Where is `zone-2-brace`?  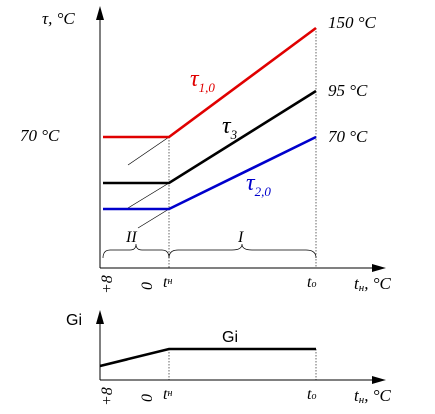
zone-2-brace is located at coordinates (136, 251).